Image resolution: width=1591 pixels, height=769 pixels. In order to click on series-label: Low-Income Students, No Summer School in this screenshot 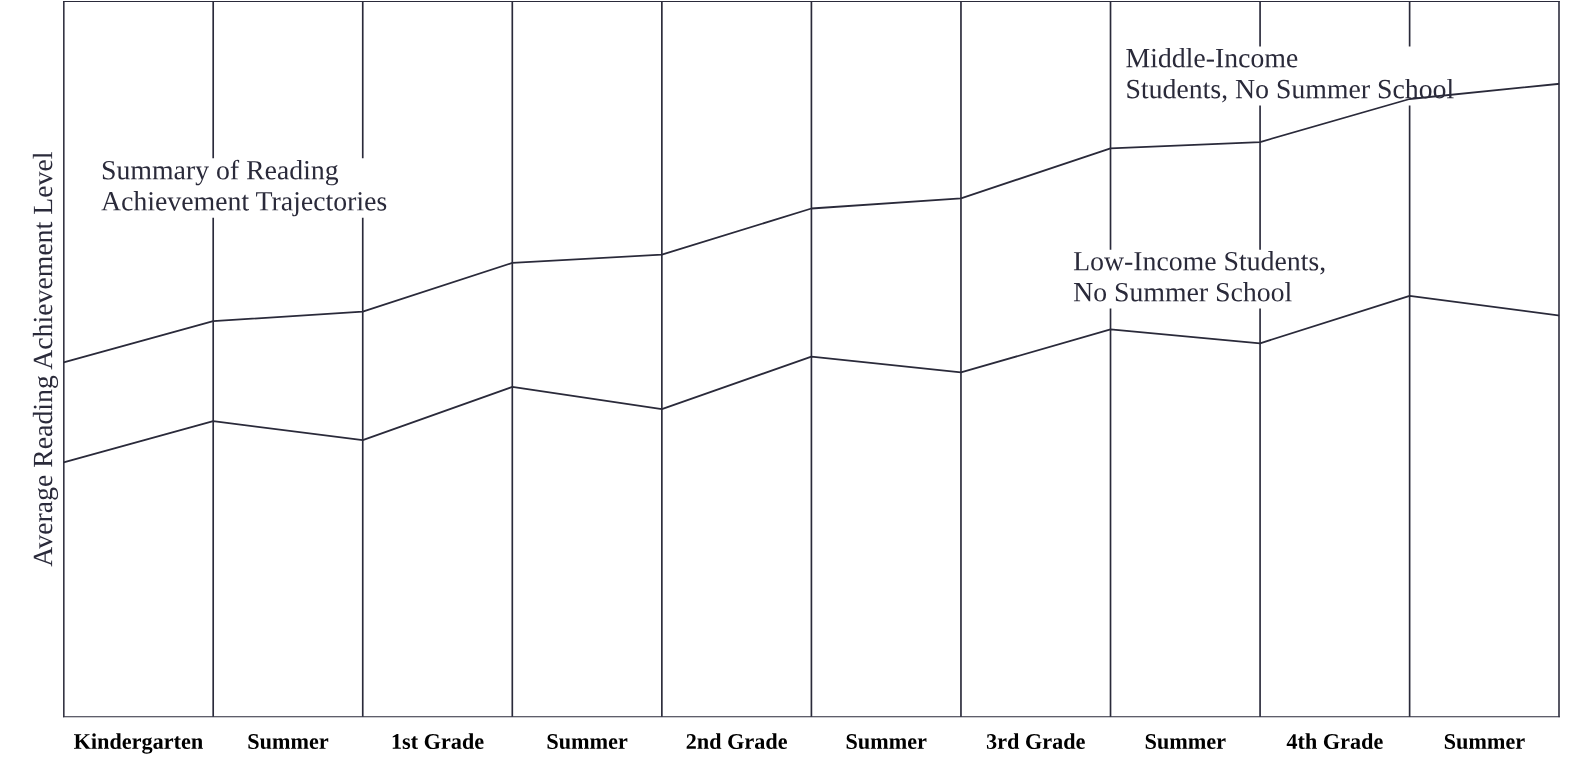, I will do `click(1199, 276)`.